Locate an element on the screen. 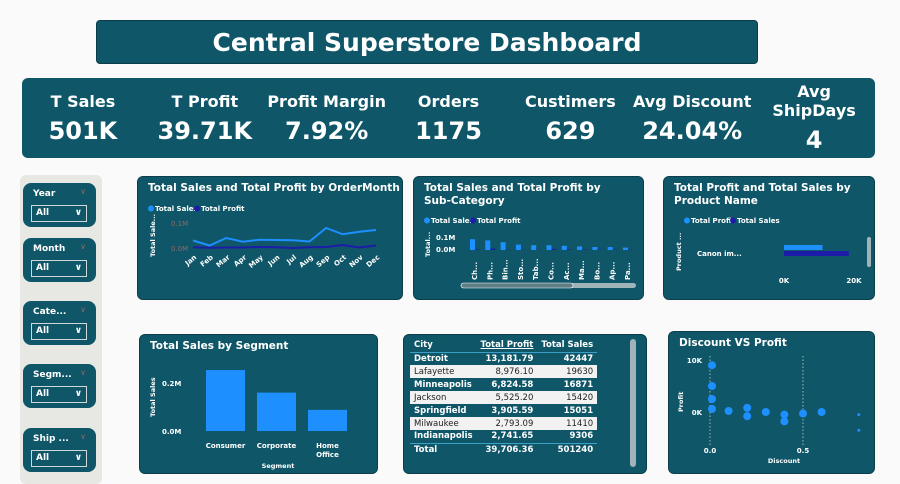 This screenshot has height=484, width=900. table-cell: 5,525.20 is located at coordinates (514, 397).